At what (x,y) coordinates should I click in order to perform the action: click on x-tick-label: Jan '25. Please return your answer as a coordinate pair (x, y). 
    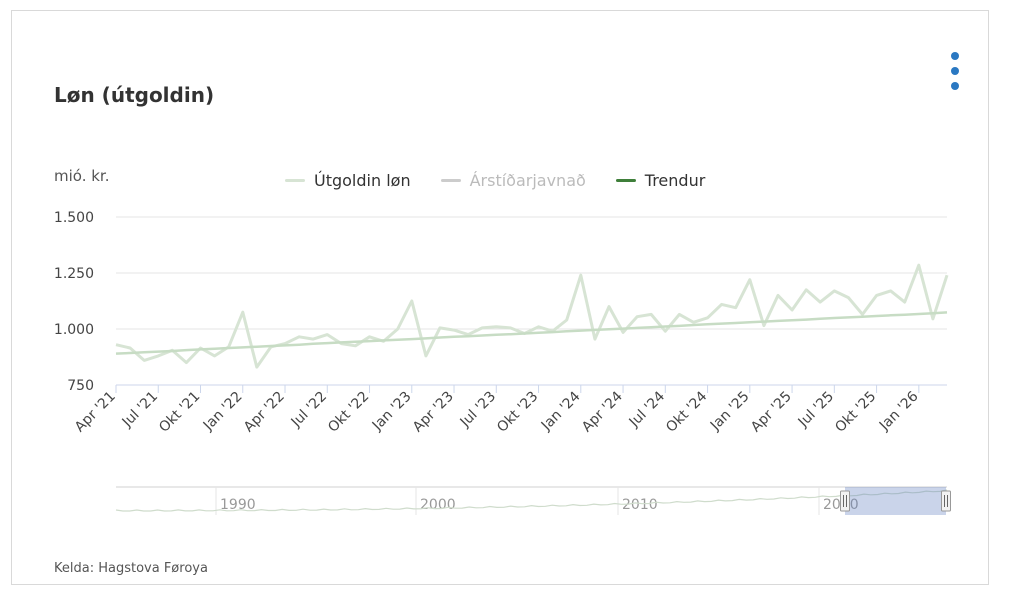
    Looking at the image, I should click on (730, 412).